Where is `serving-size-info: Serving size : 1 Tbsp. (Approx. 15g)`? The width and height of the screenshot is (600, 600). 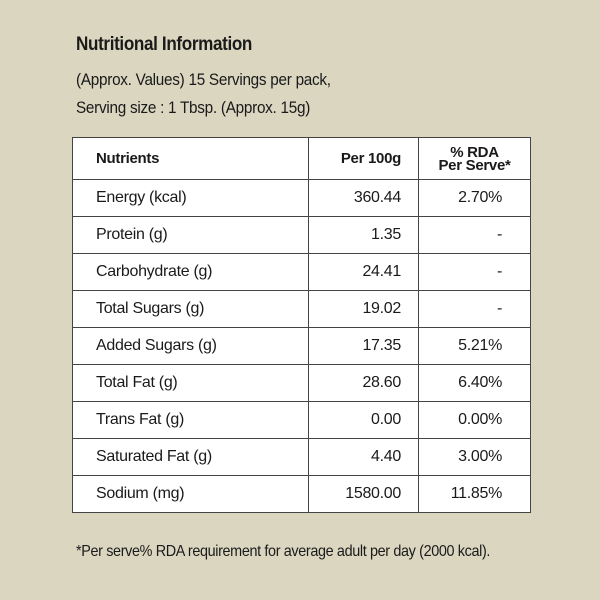
serving-size-info: Serving size : 1 Tbsp. (Approx. 15g) is located at coordinates (193, 107).